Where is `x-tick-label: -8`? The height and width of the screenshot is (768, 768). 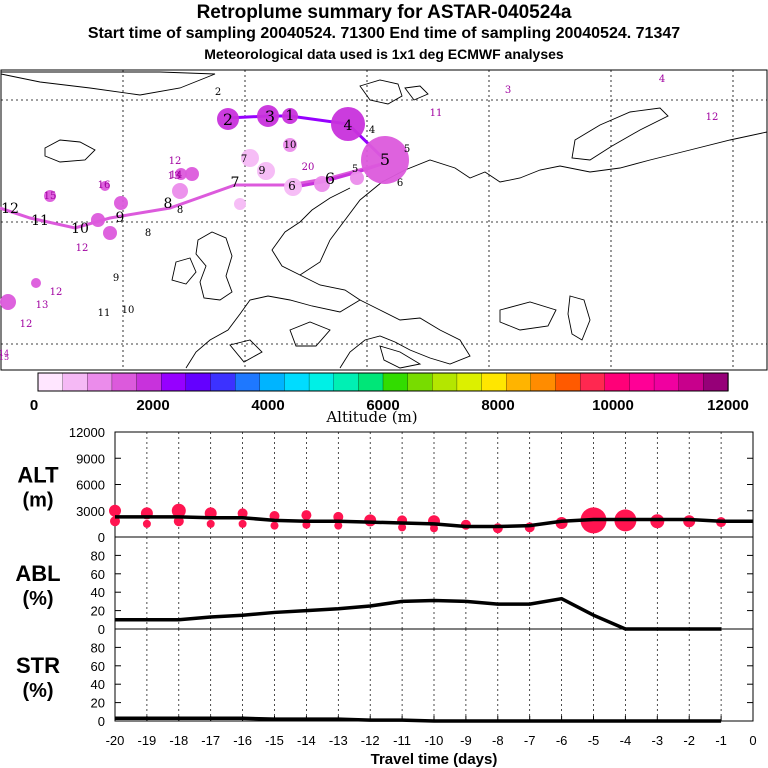 x-tick-label: -8 is located at coordinates (498, 740).